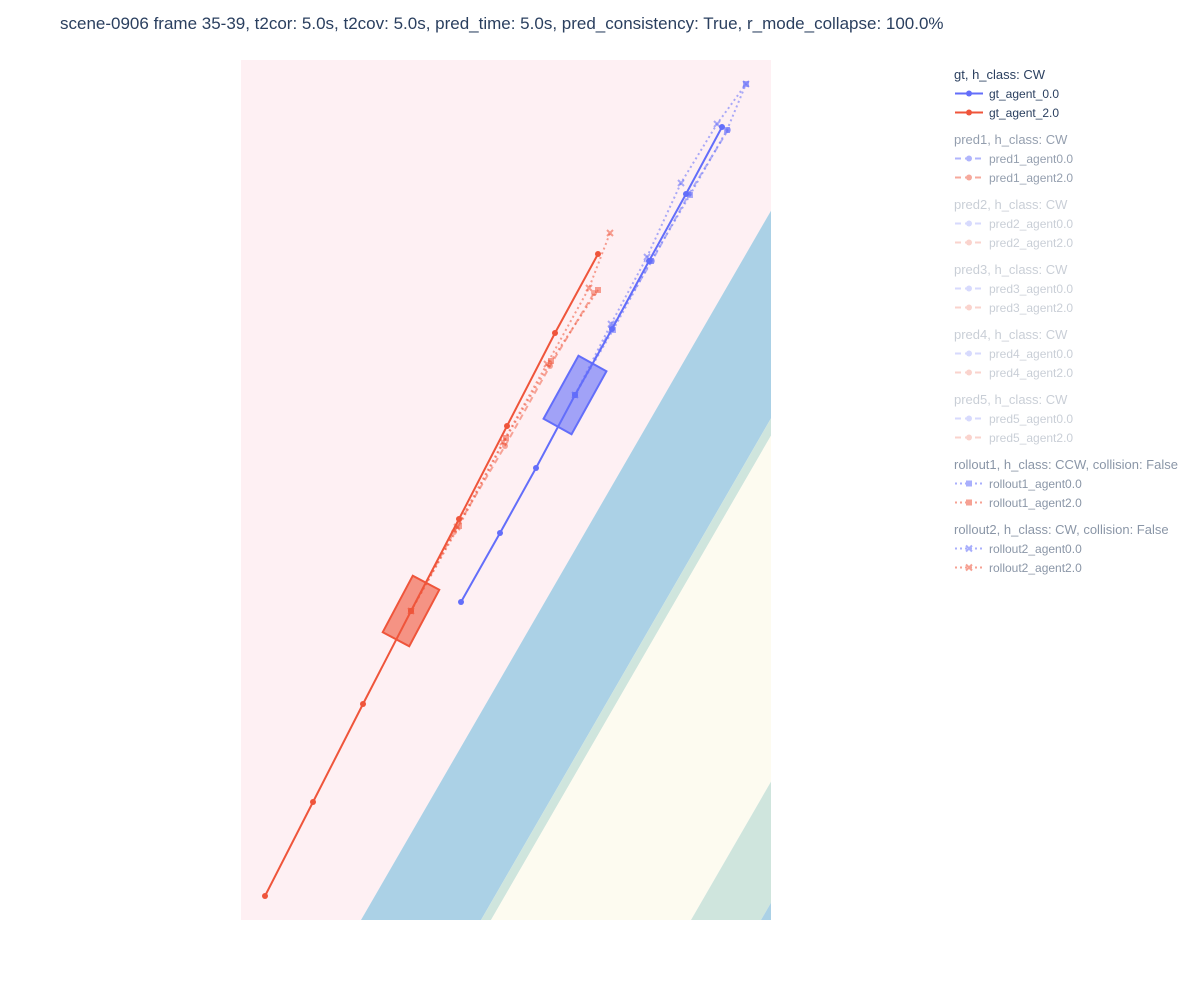 The height and width of the screenshot is (1000, 1200). What do you see at coordinates (1011, 399) in the screenshot?
I see `legend-group-title: pred5, h_class: CW` at bounding box center [1011, 399].